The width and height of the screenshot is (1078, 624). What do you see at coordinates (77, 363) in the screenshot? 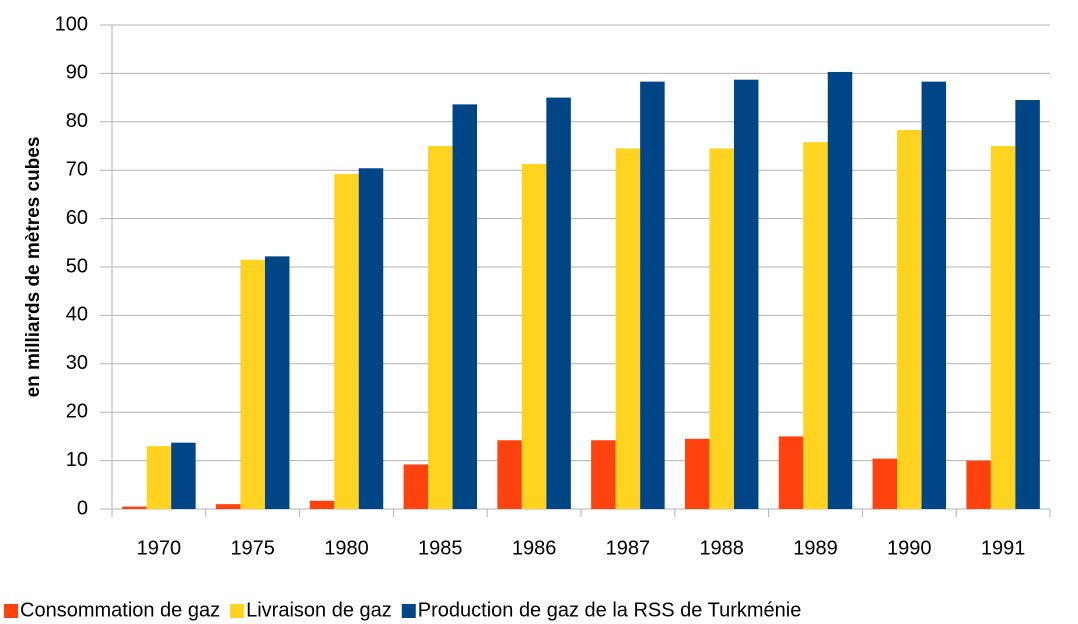
I see `y-tick-label: 30` at bounding box center [77, 363].